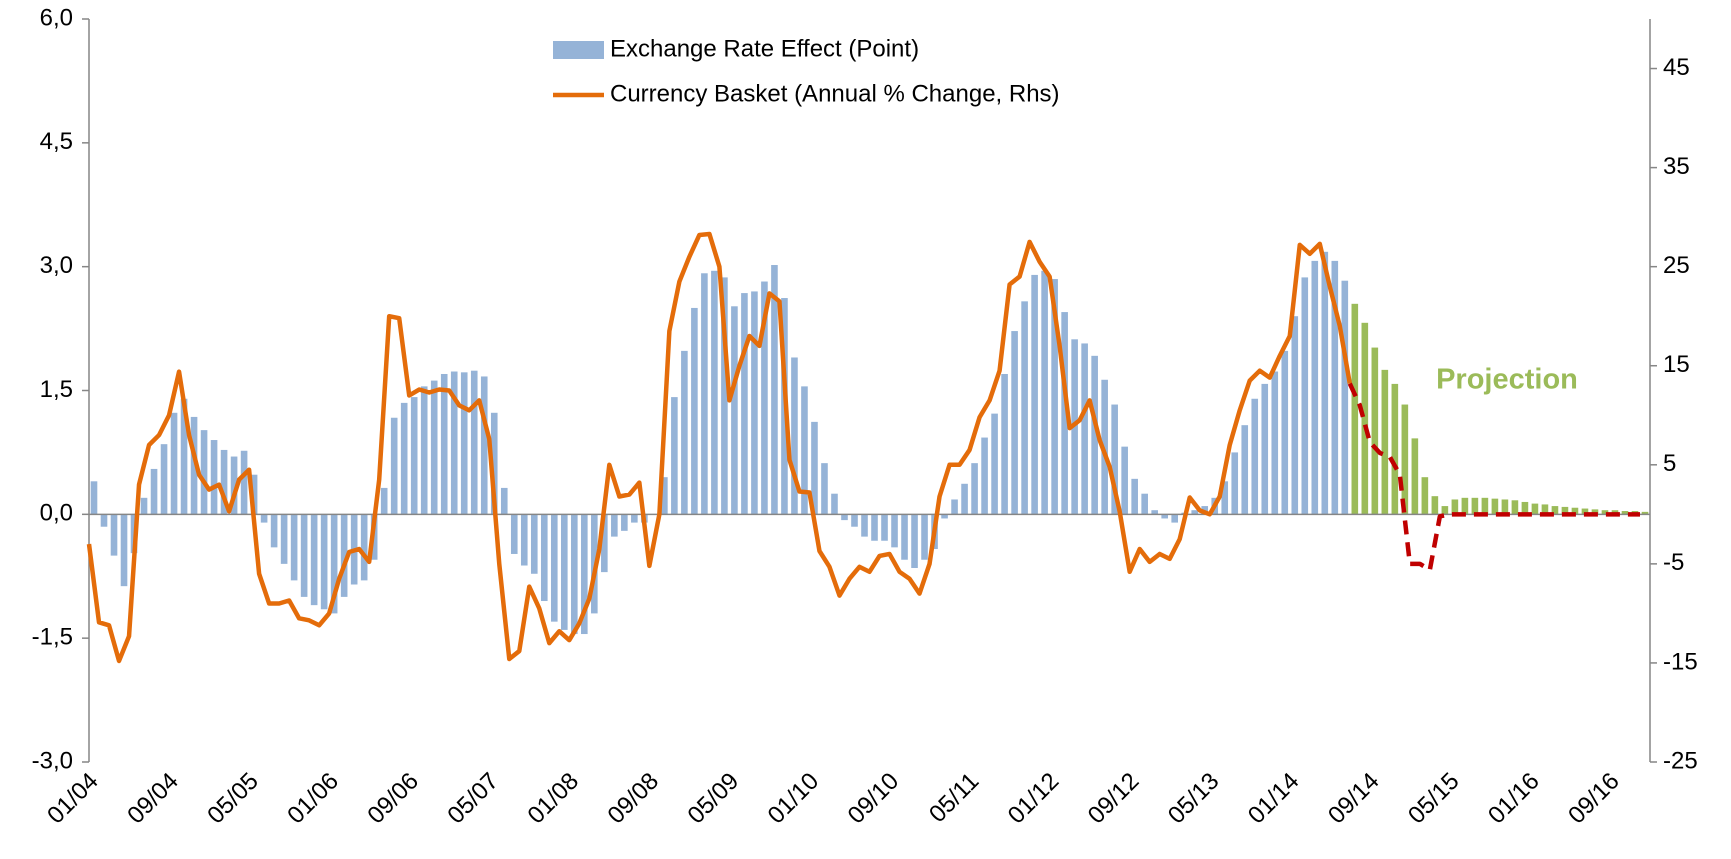  I want to click on y-tick-label: 3,0, so click(56, 265).